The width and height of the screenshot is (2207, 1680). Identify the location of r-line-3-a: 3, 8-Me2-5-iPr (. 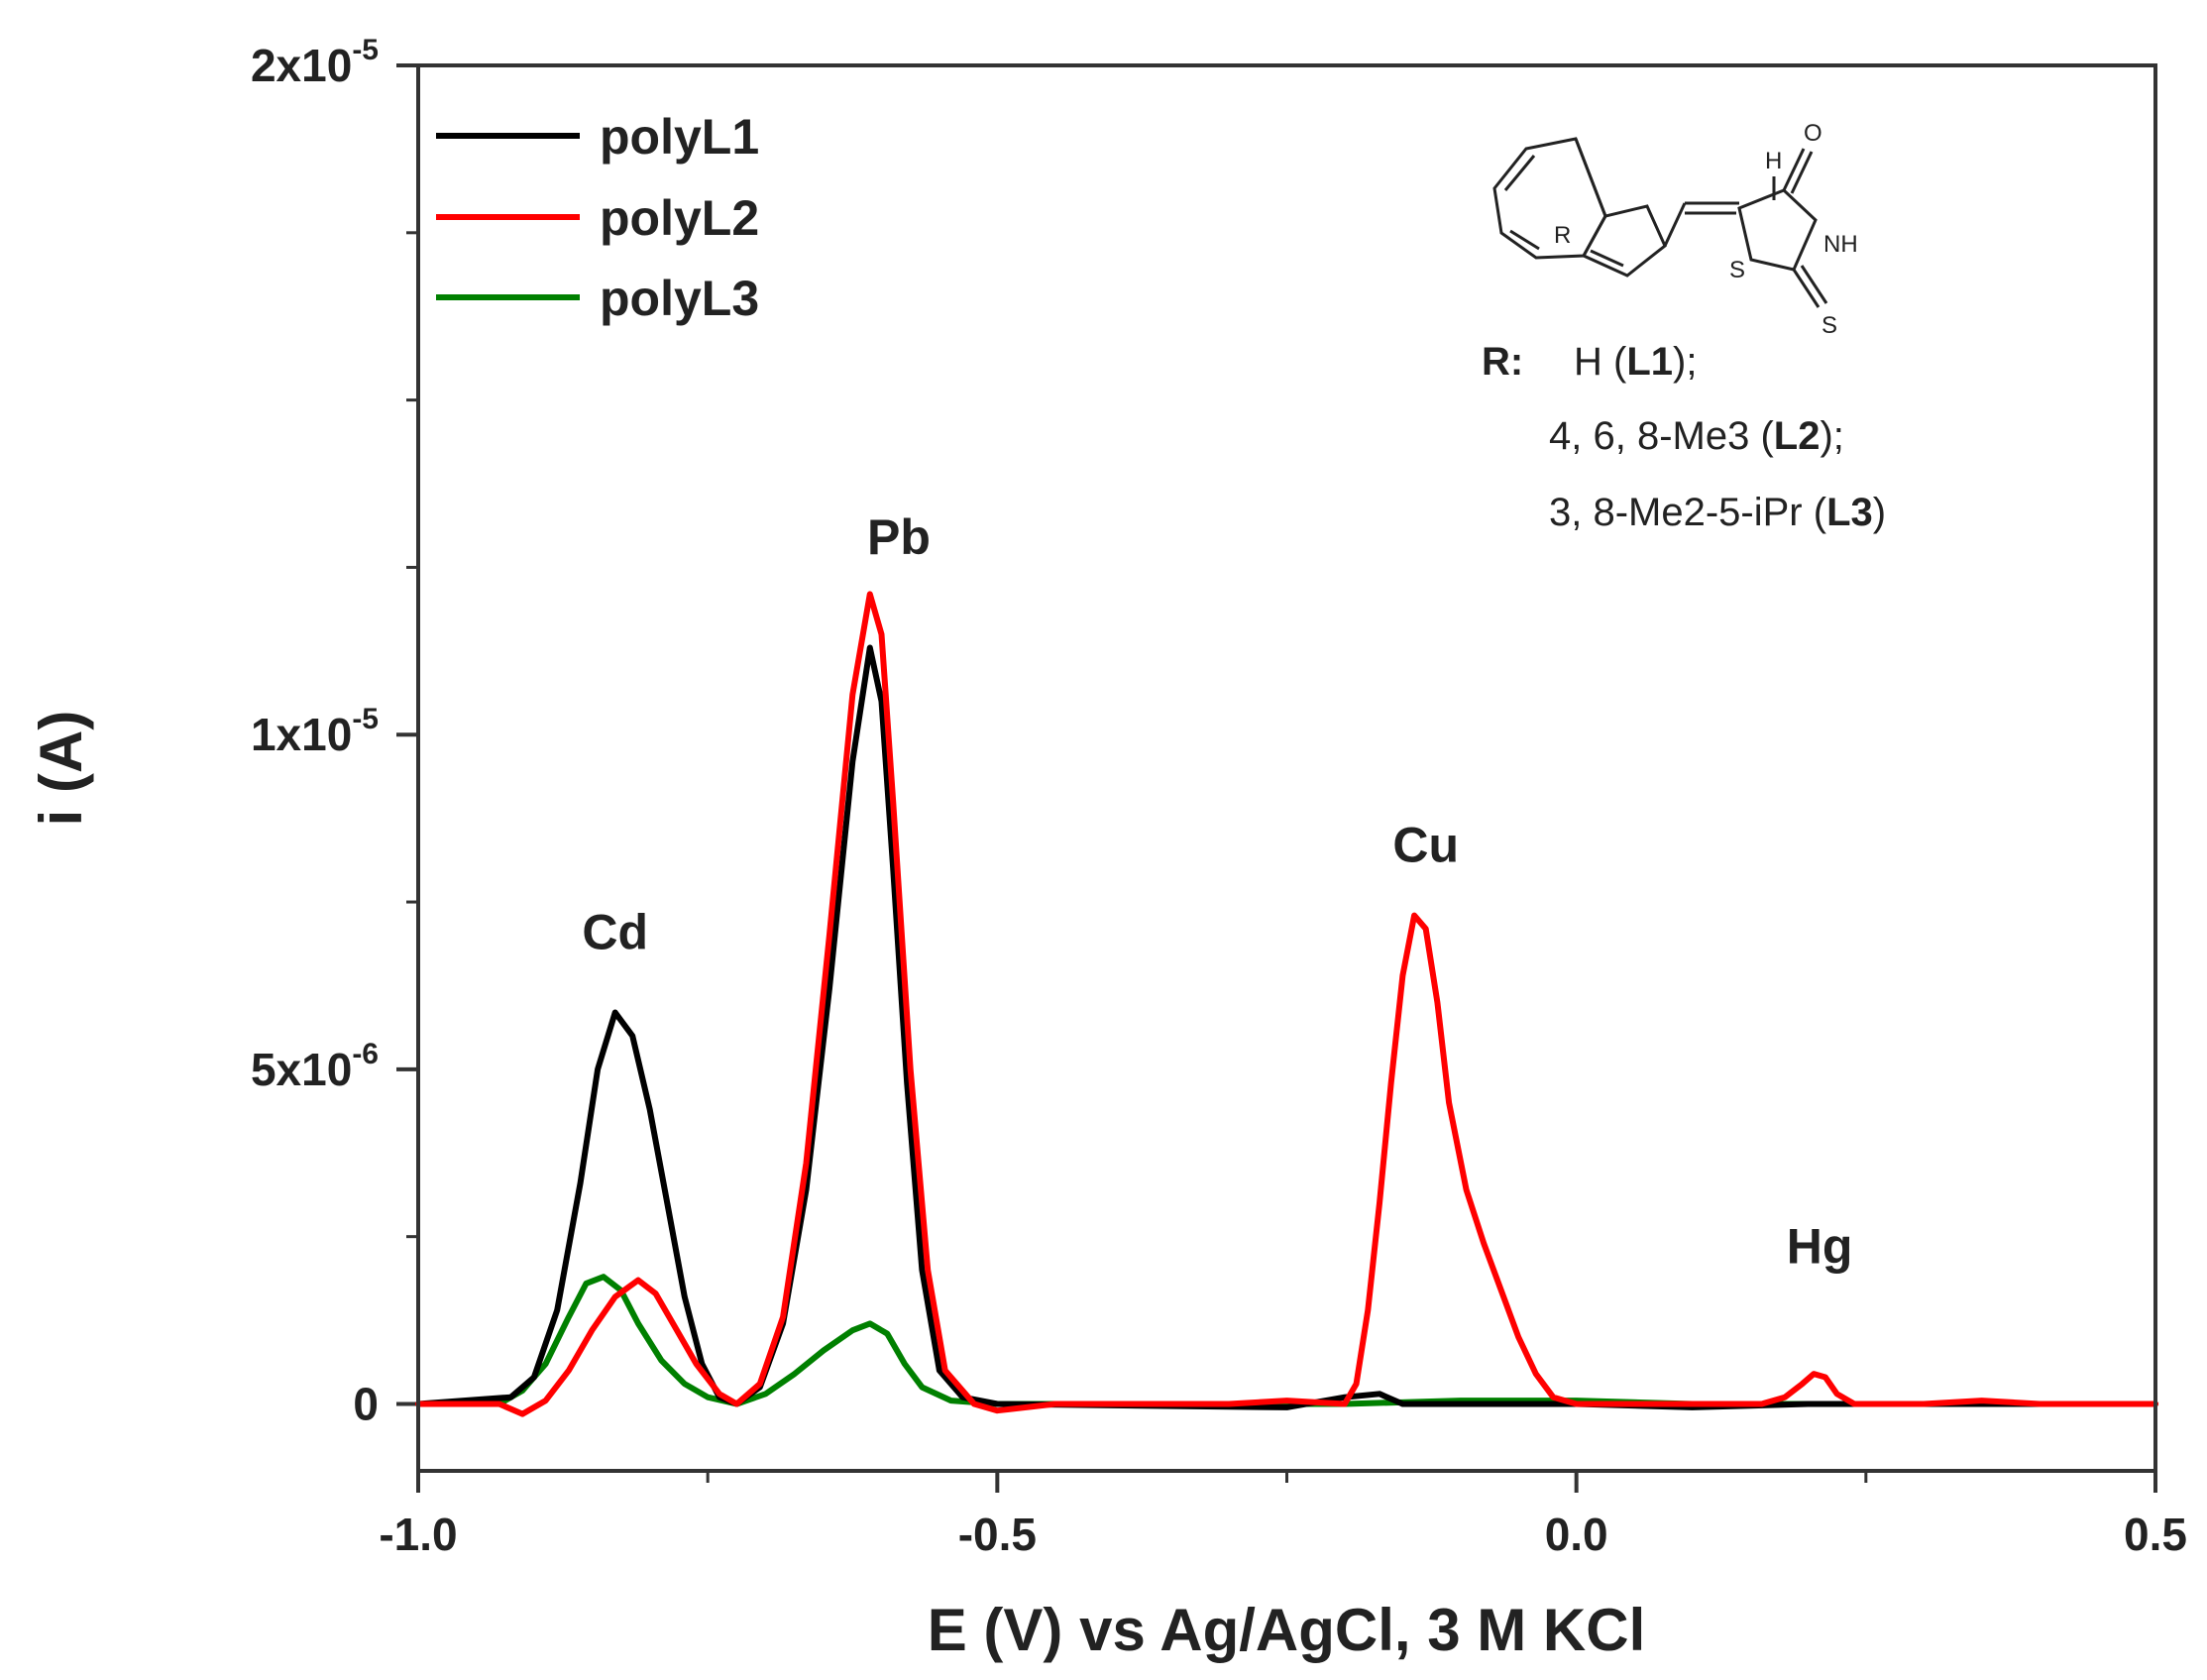
(1688, 512).